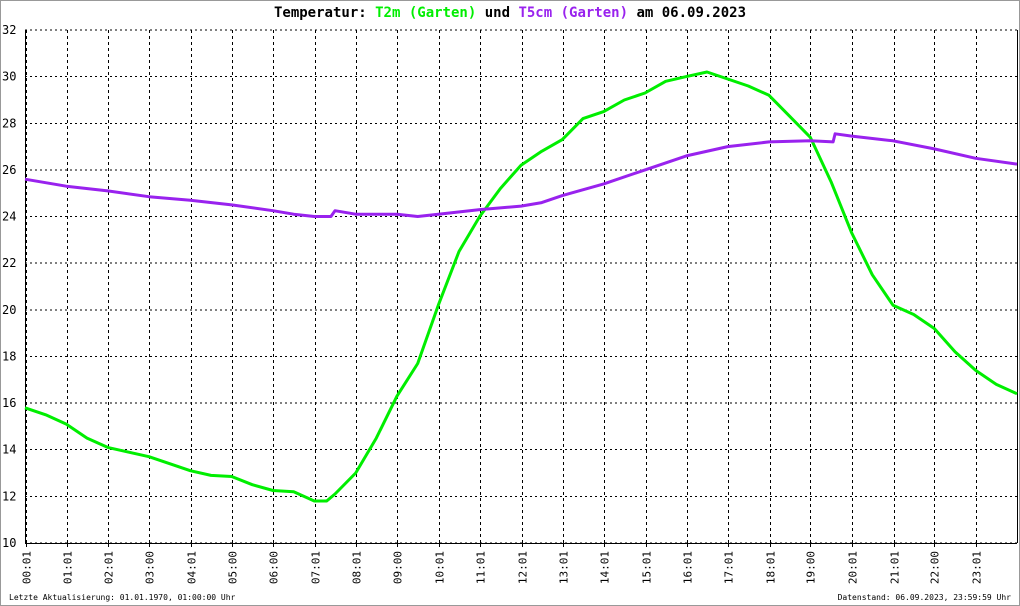 This screenshot has height=606, width=1020. I want to click on y-tick-label: 26, so click(9, 170).